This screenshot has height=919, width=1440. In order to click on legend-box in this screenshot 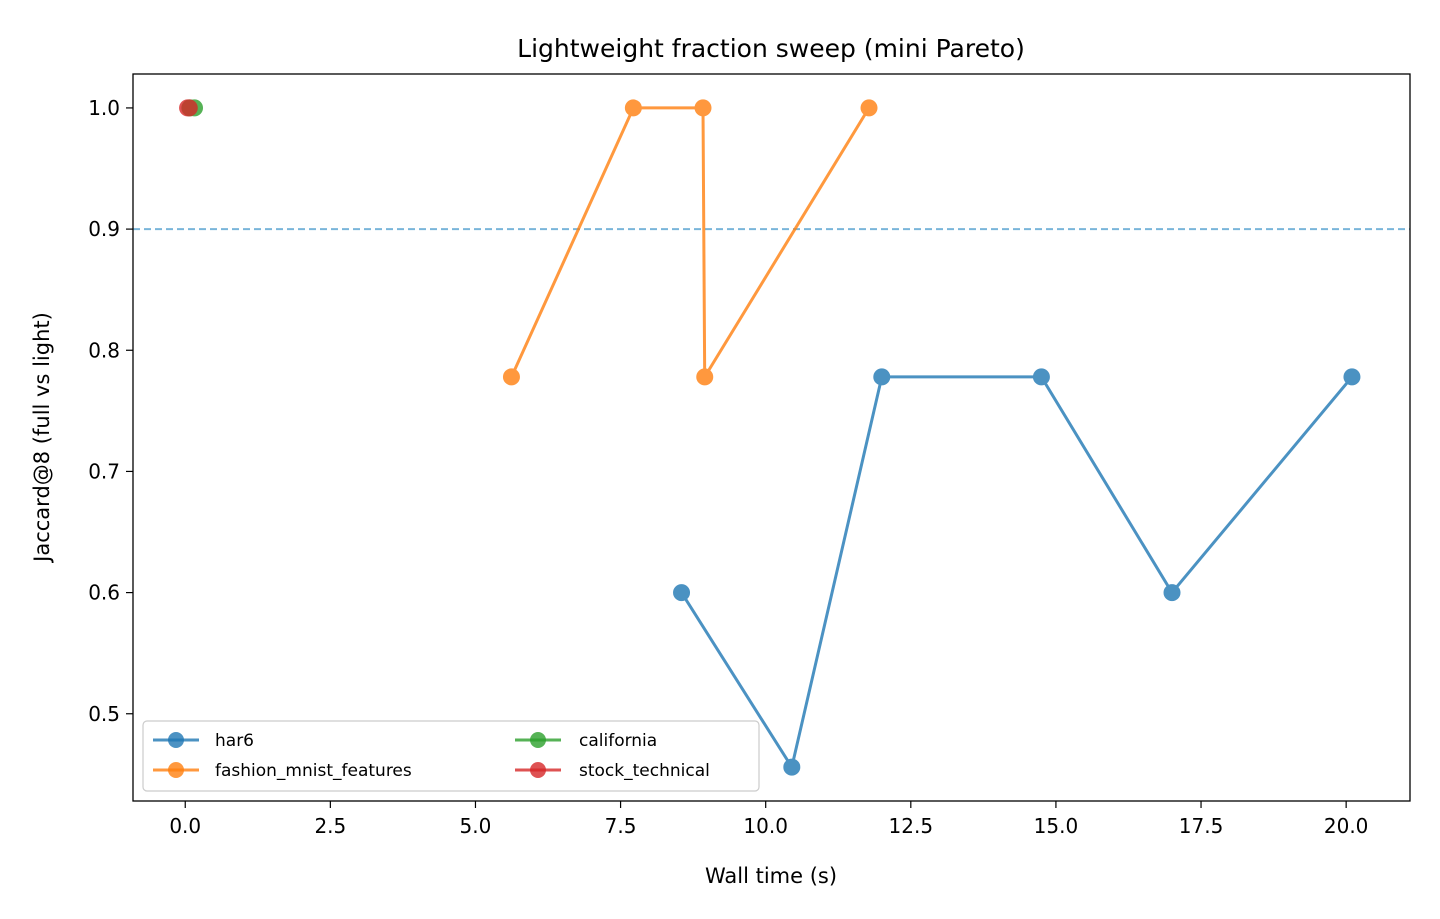, I will do `click(451, 756)`.